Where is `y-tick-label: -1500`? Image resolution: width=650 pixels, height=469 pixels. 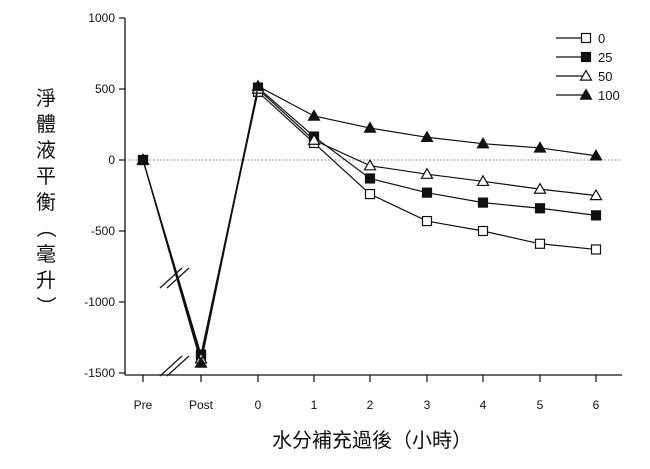
y-tick-label: -1500 is located at coordinates (99, 373).